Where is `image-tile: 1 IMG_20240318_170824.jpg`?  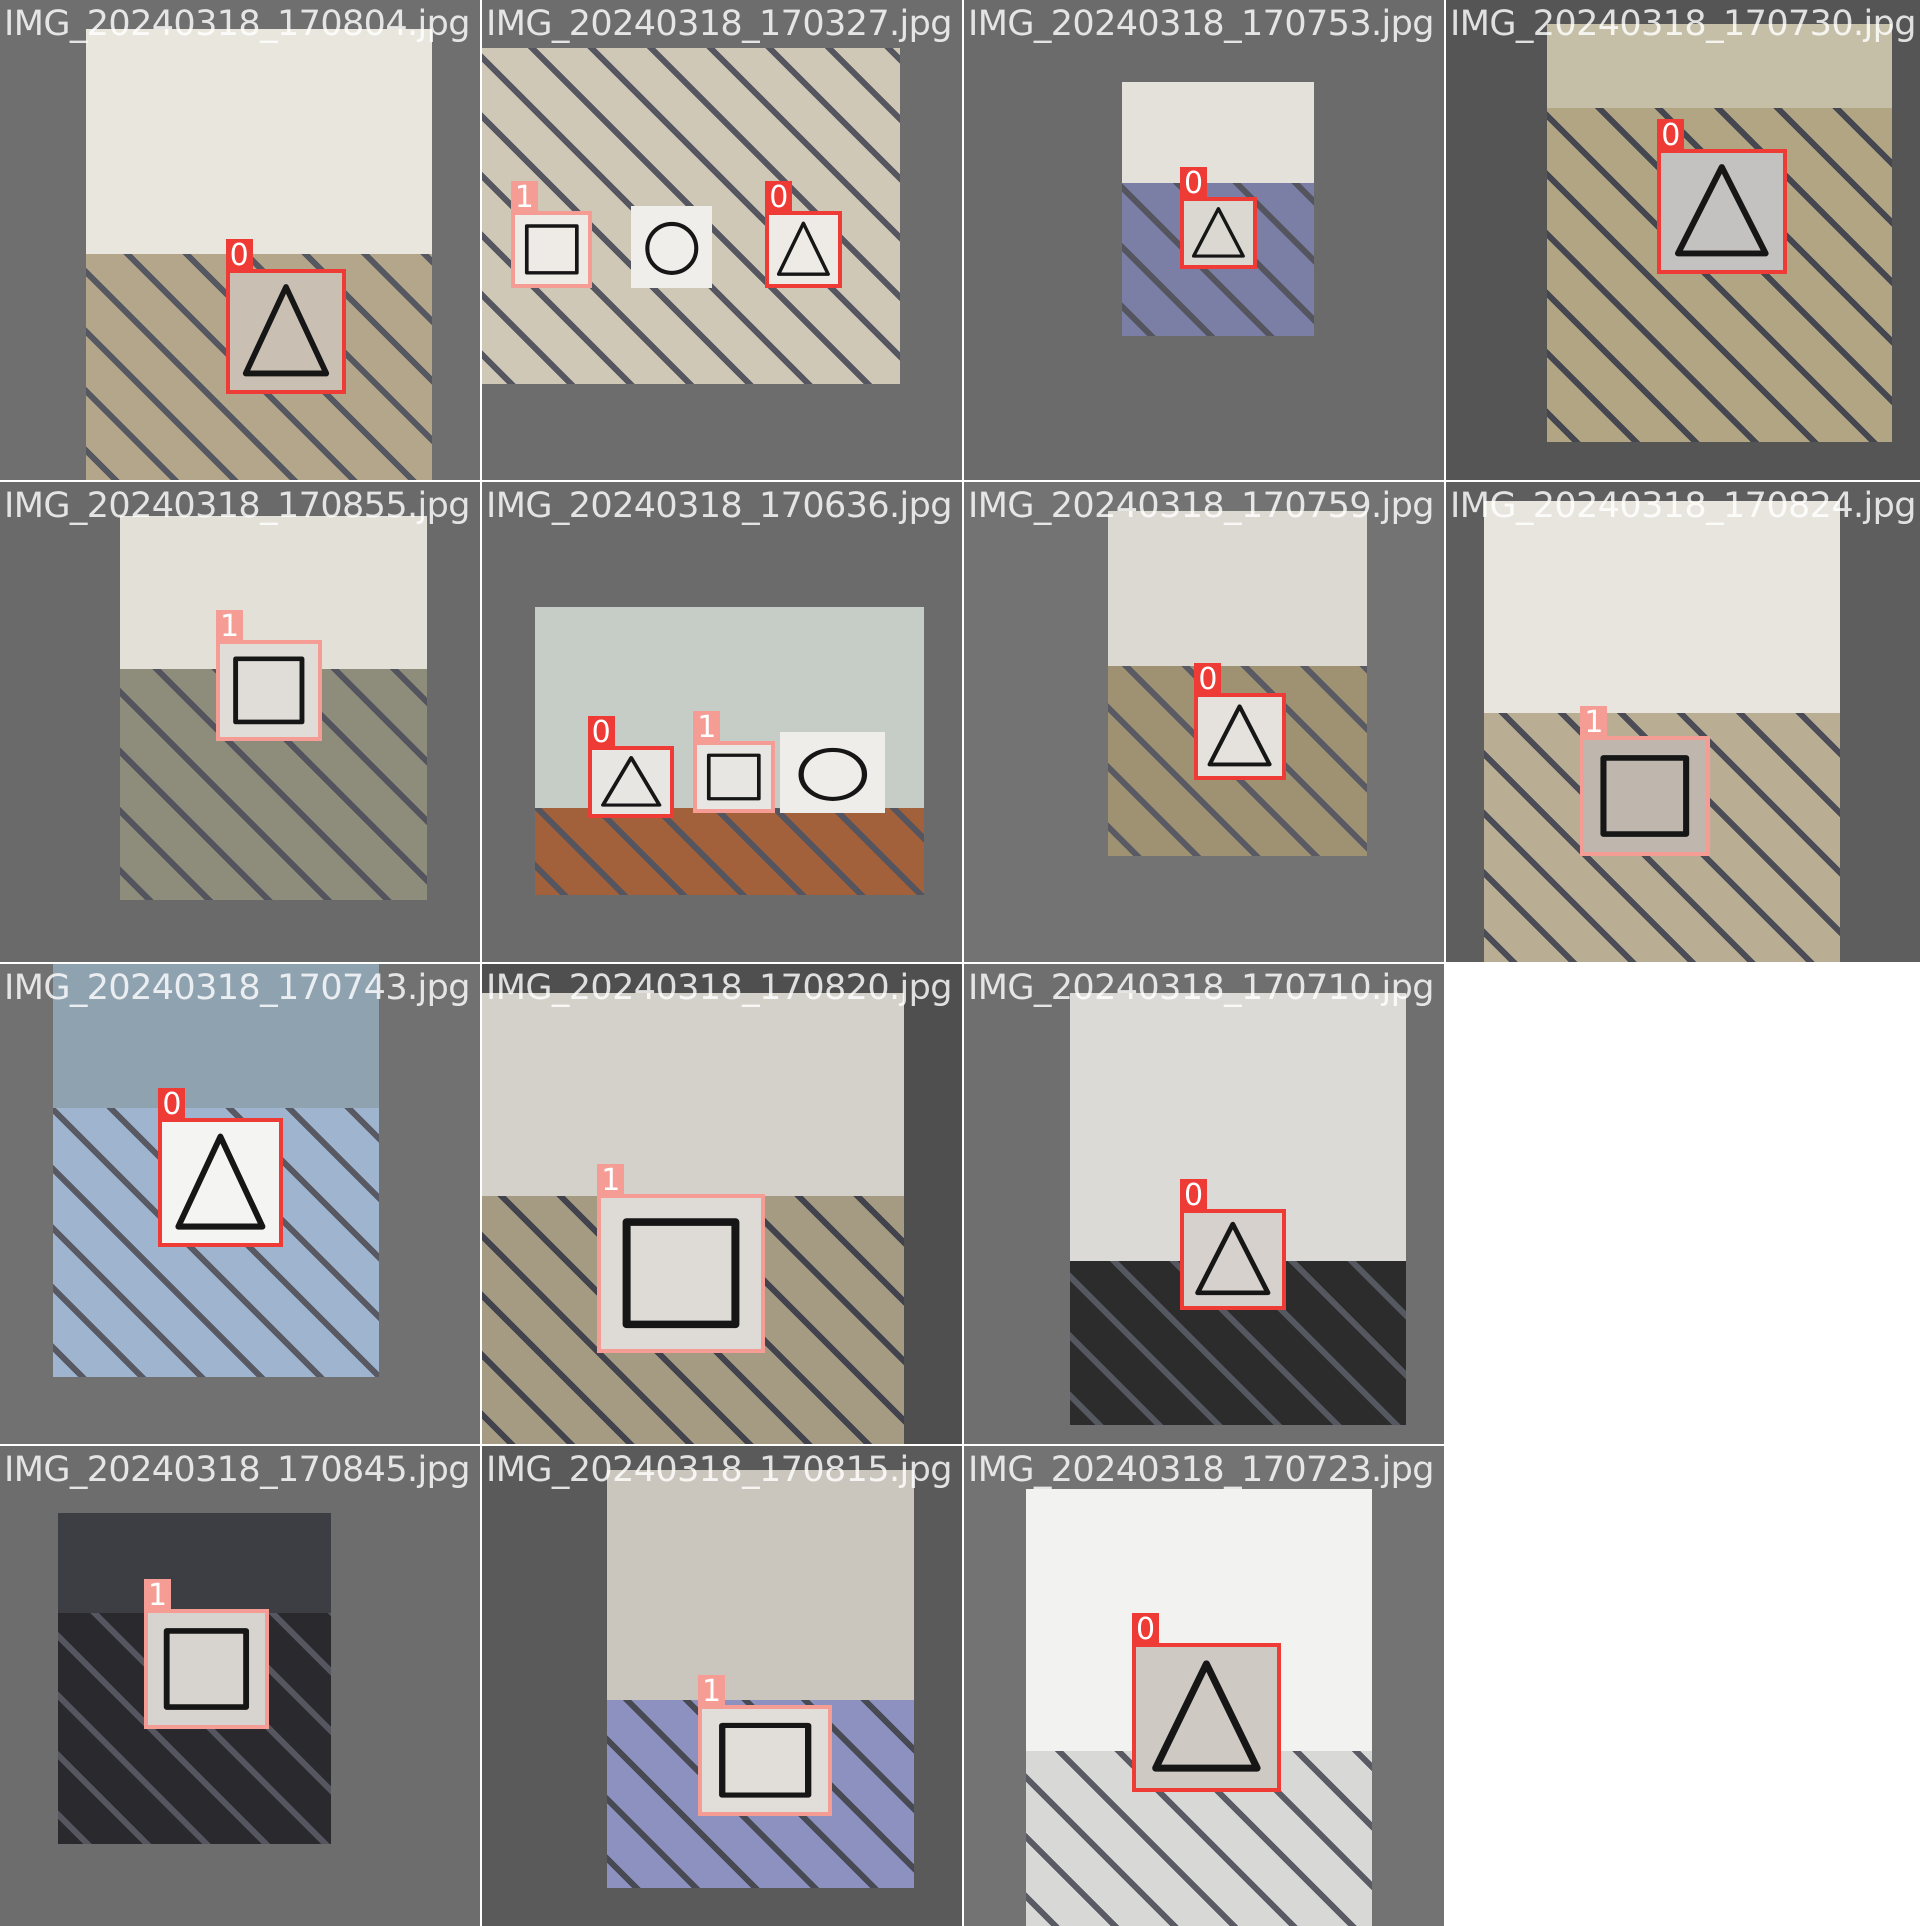 image-tile: 1 IMG_20240318_170824.jpg is located at coordinates (1683, 722).